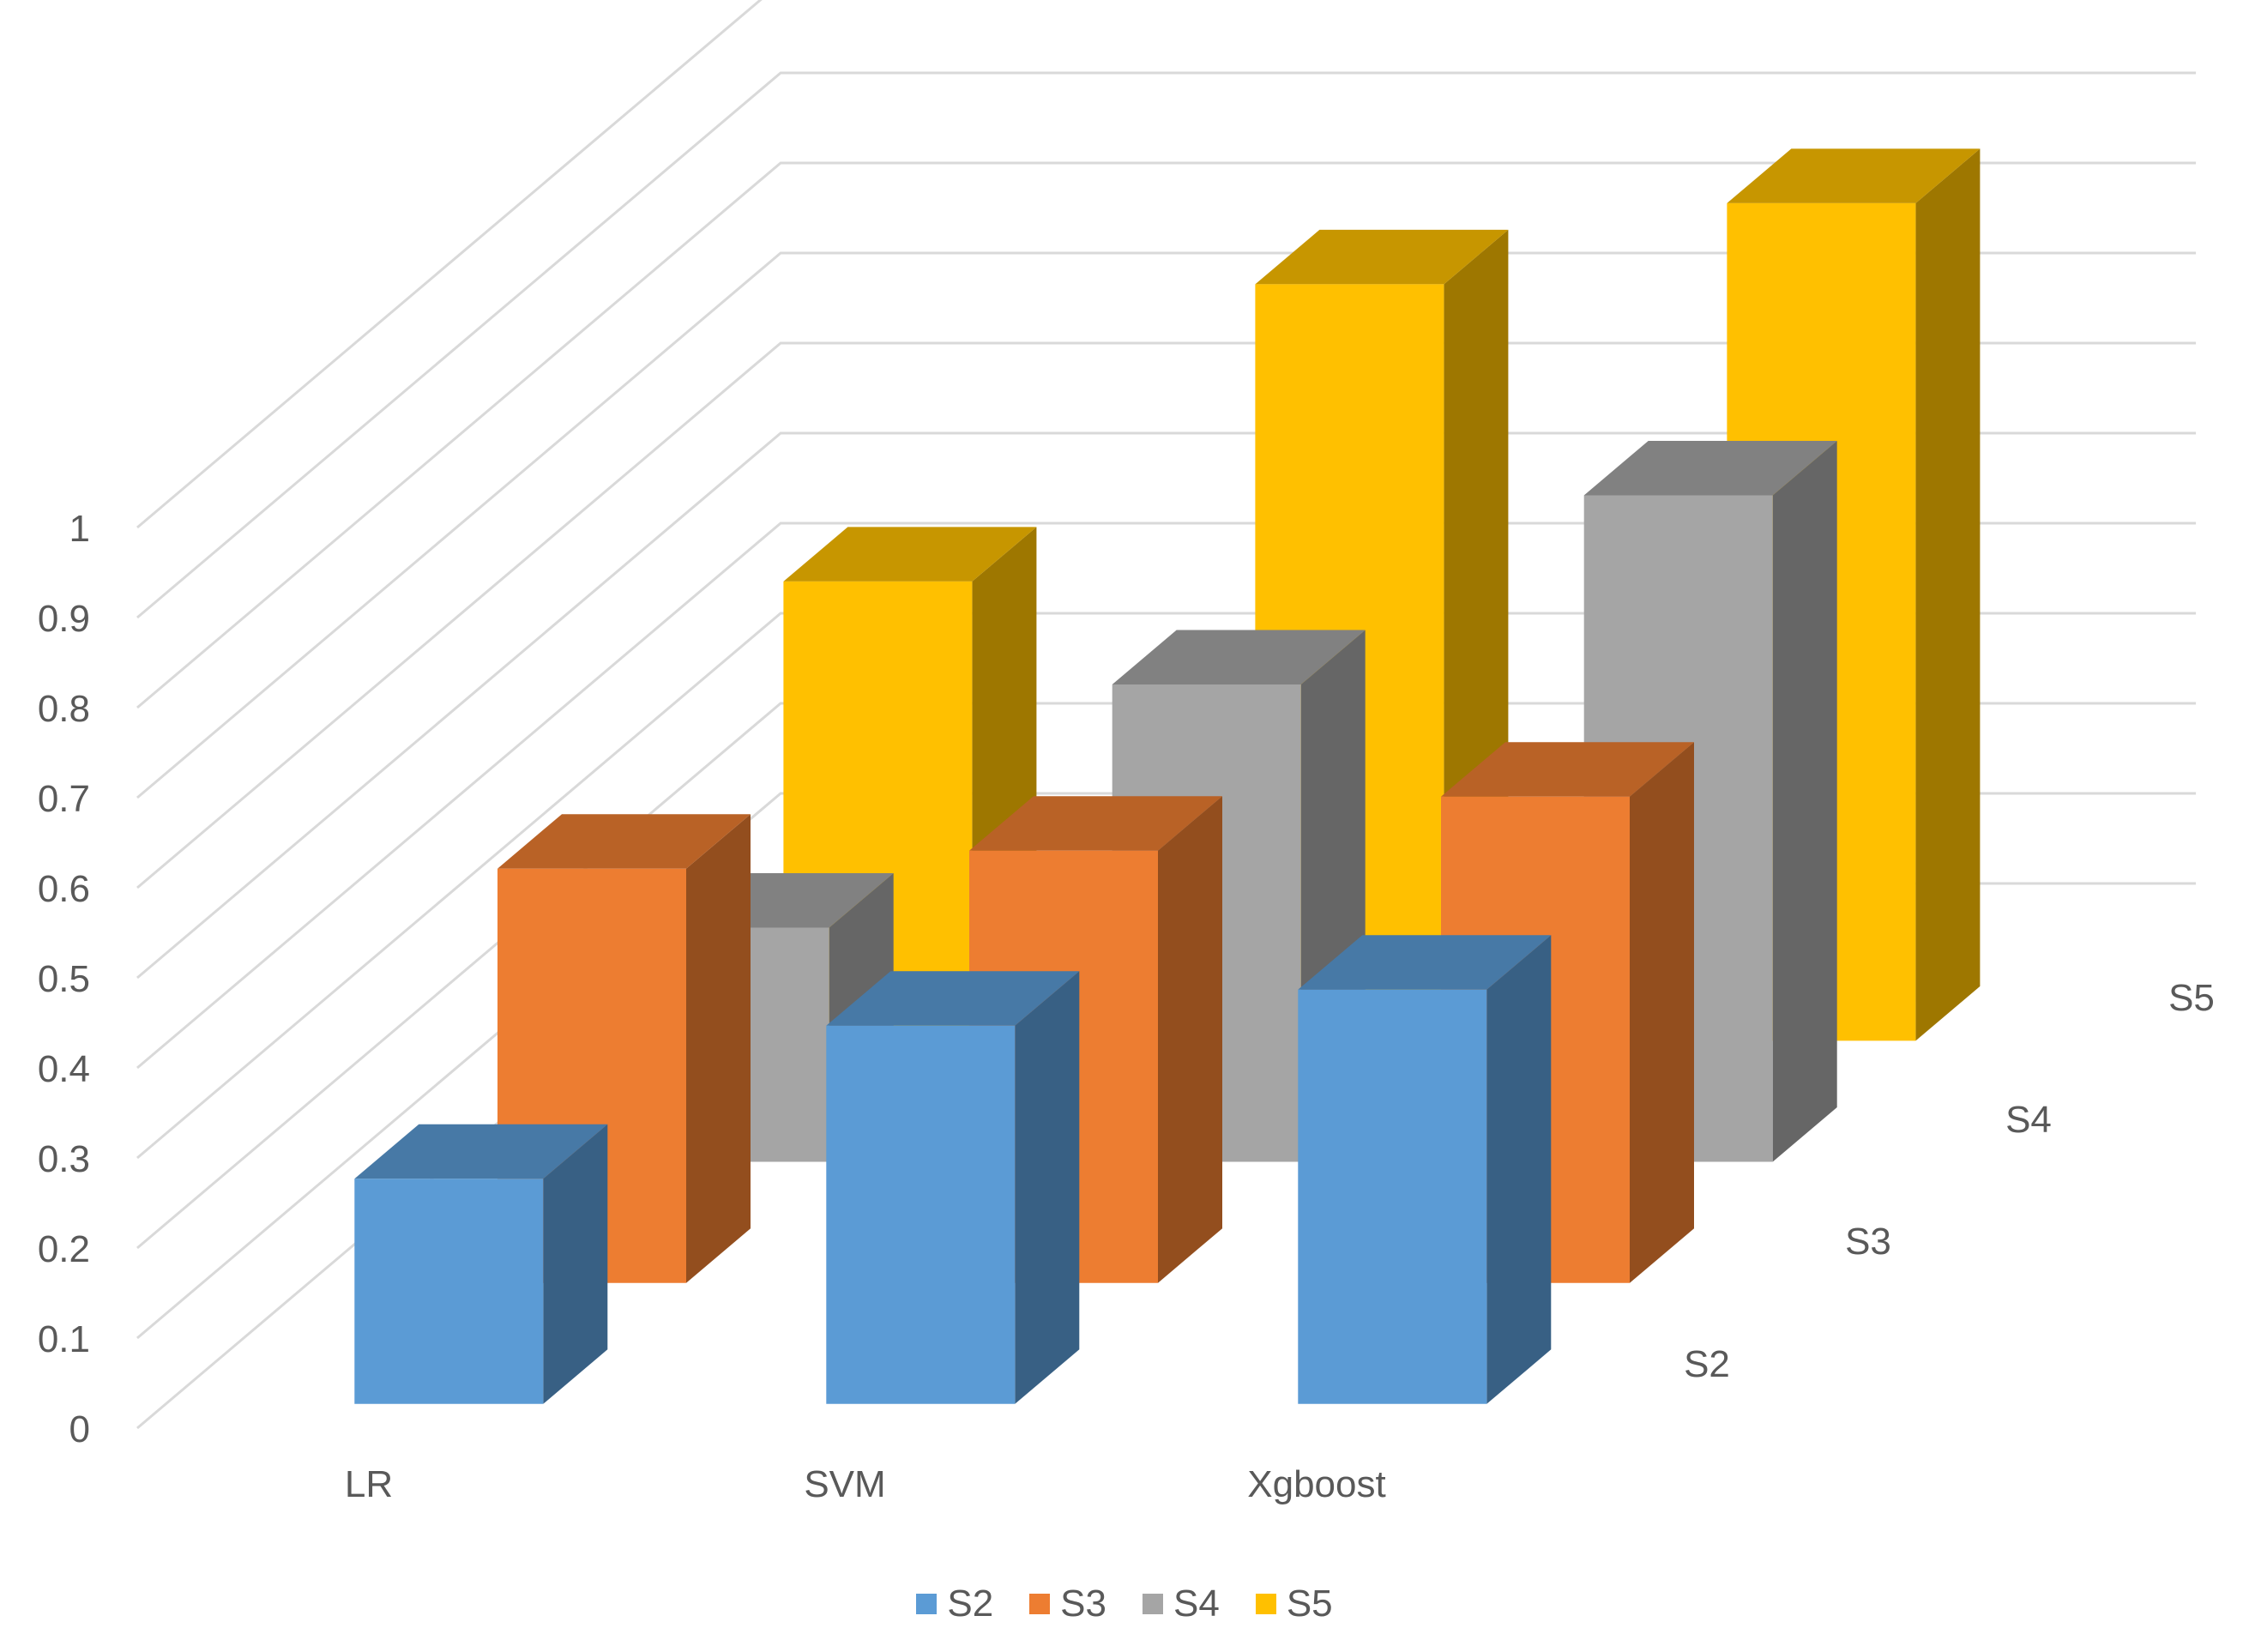  What do you see at coordinates (953, 1187) in the screenshot?
I see `bar-S2-SVM` at bounding box center [953, 1187].